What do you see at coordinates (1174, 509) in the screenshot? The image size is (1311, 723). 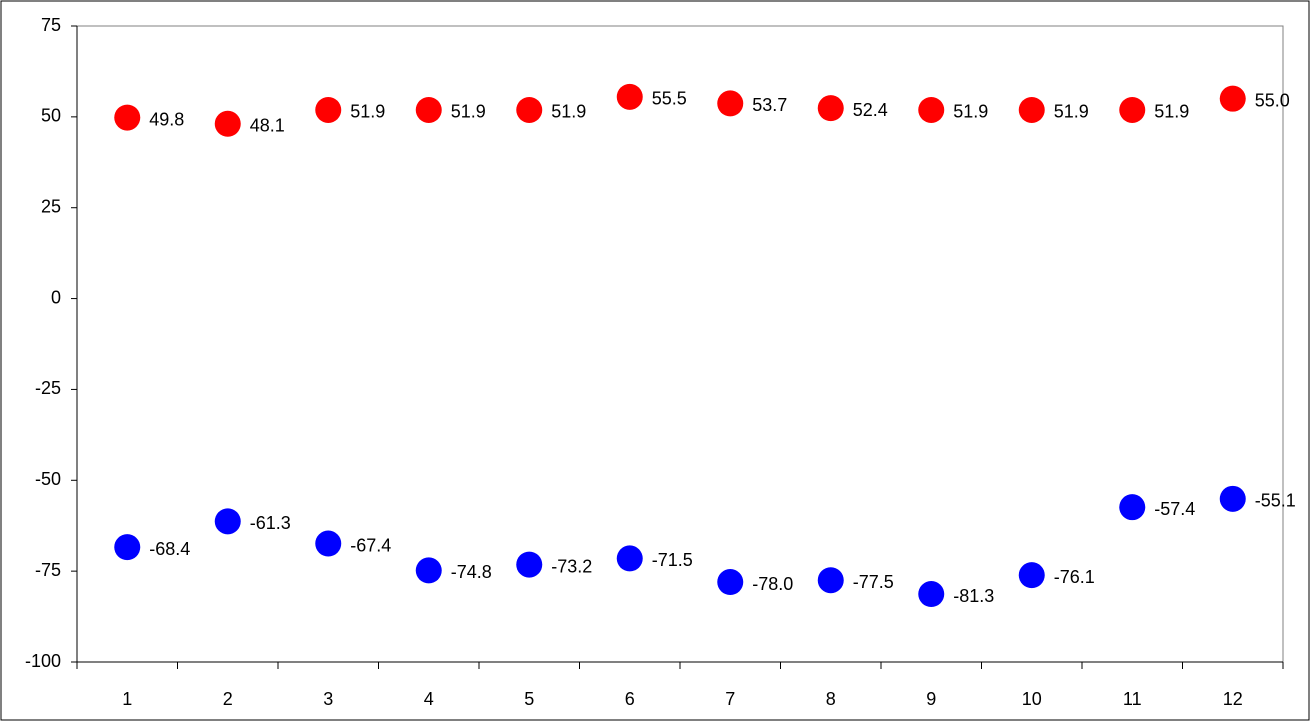 I see `data-label: -57.4` at bounding box center [1174, 509].